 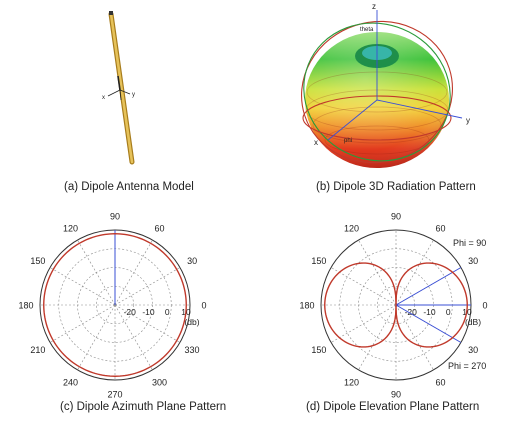 I want to click on elevation-ring-label: 0, so click(x=448, y=312).